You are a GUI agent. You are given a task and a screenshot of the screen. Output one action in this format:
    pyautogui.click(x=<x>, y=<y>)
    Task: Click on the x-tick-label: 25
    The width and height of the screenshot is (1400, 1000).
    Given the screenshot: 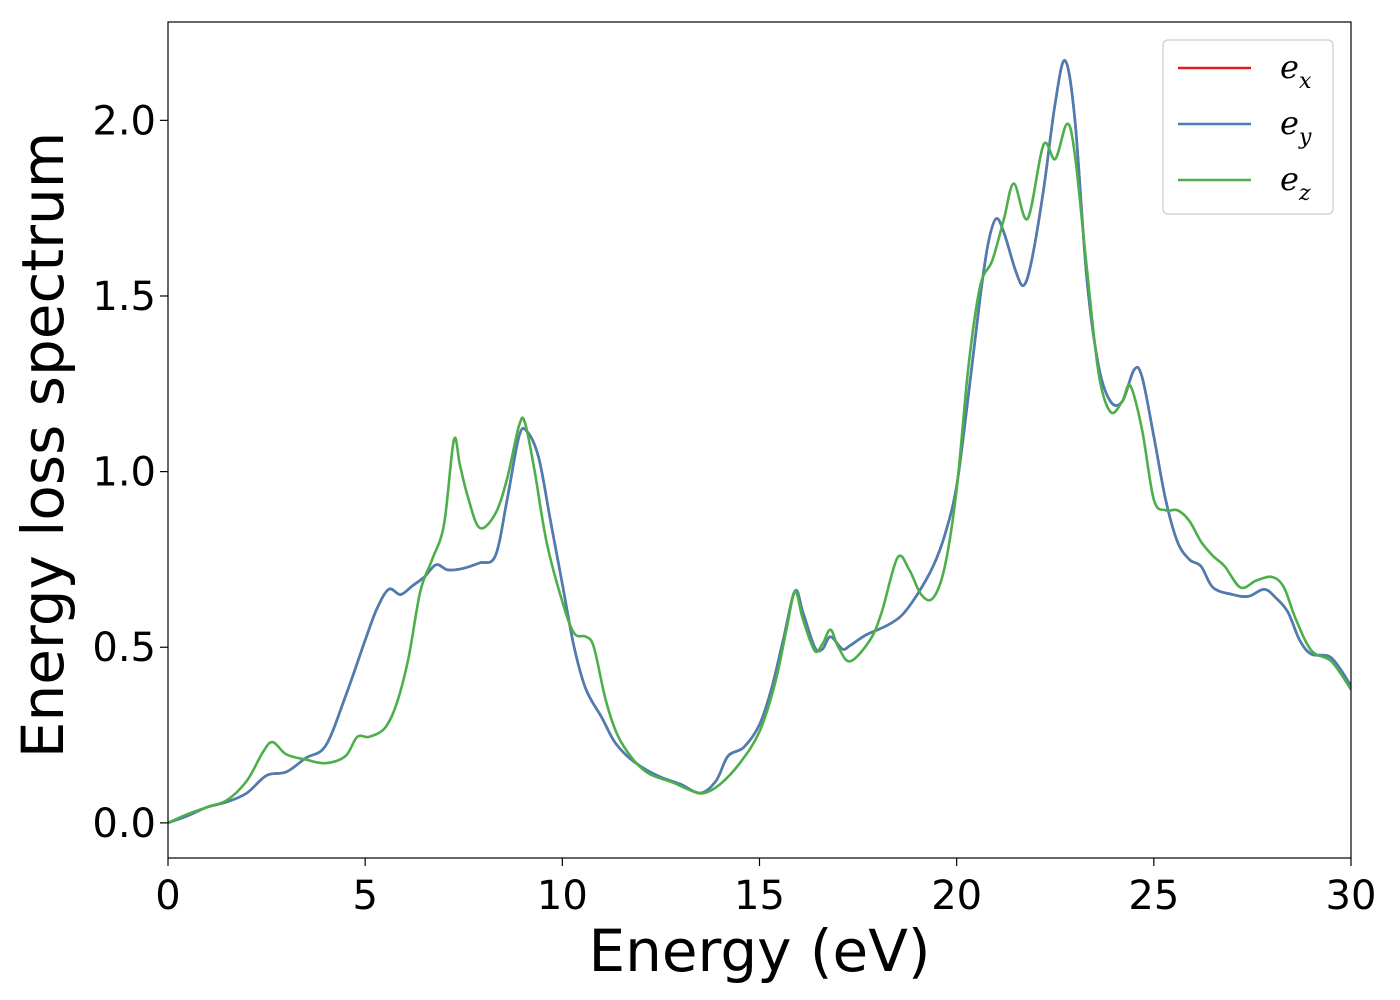 What is the action you would take?
    pyautogui.click(x=1153, y=896)
    